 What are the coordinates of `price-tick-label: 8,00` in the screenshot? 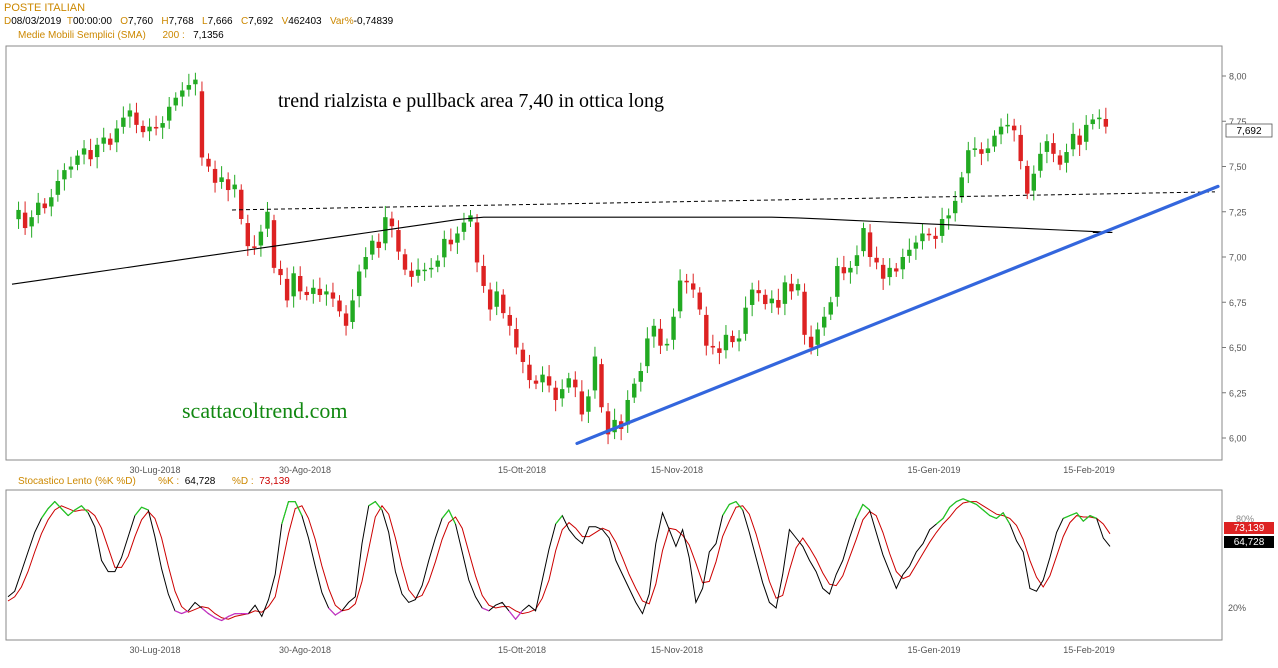 It's located at (1238, 77).